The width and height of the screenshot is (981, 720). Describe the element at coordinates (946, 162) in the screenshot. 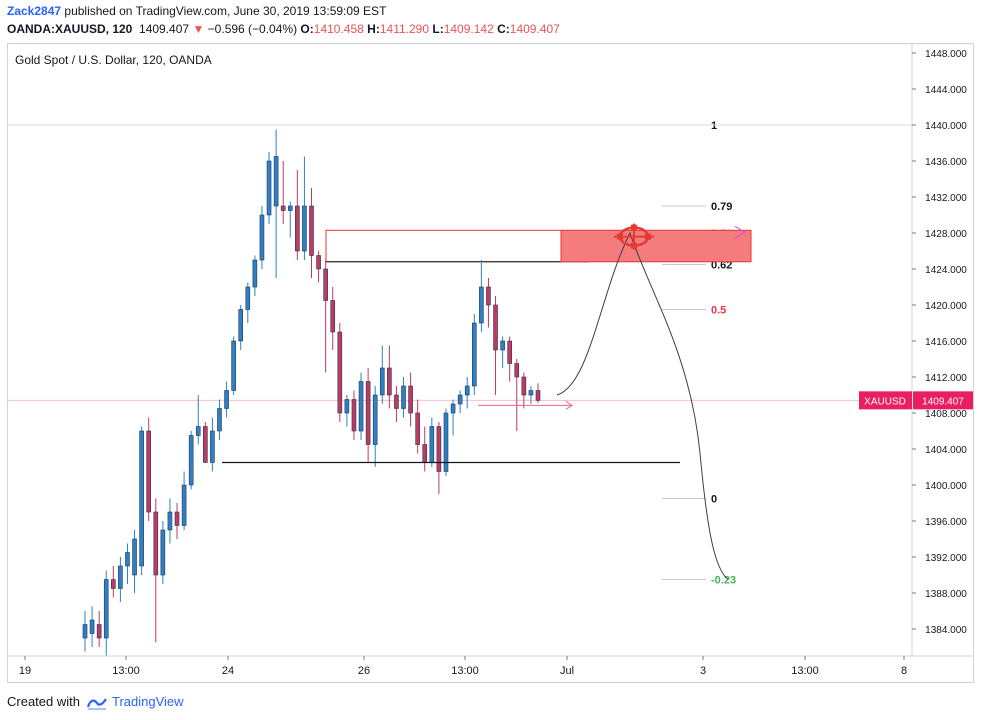

I see `price-tick-label: 1436.000` at that location.